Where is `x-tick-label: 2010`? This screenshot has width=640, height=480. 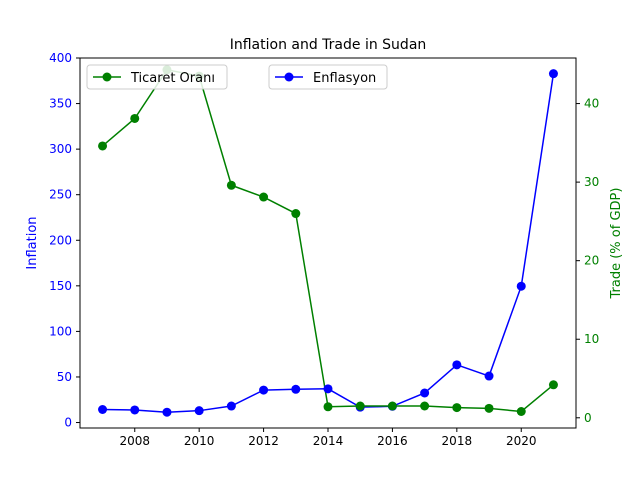 x-tick-label: 2010 is located at coordinates (199, 441).